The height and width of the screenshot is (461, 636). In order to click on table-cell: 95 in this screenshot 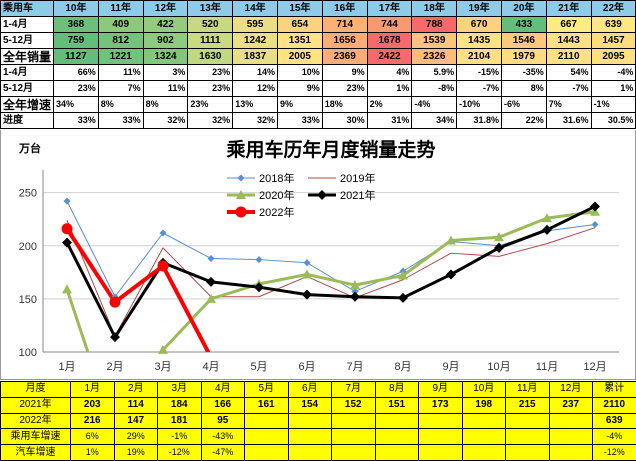, I will do `click(223, 421)`.